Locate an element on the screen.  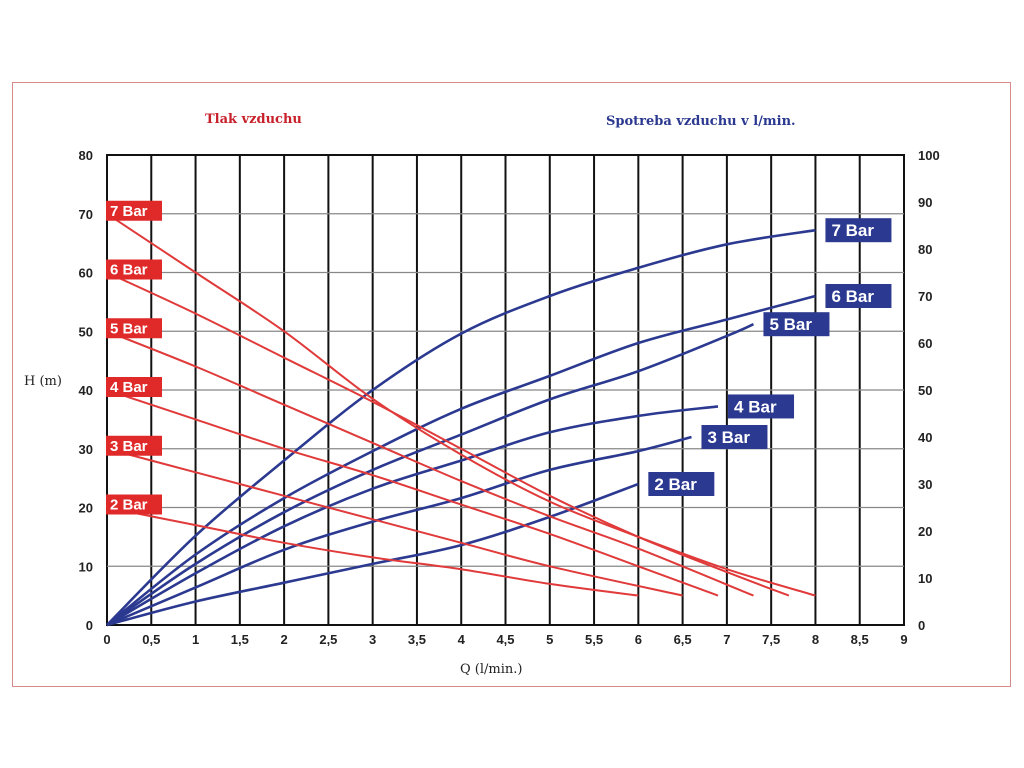
y-tick-label: 70 is located at coordinates (86, 214).